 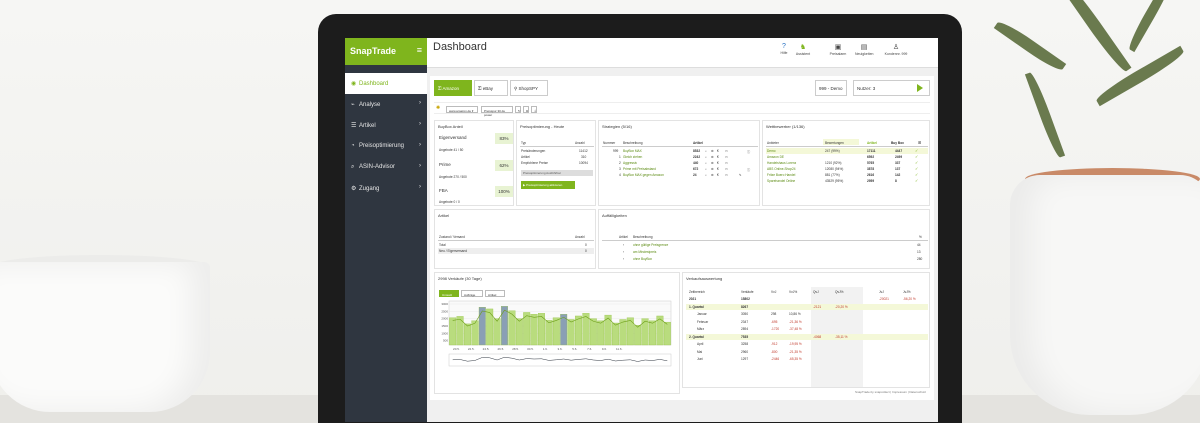 What do you see at coordinates (386, 146) in the screenshot?
I see `sidebar-item-preisoptimierung: ◔ Preisoptimierung ›` at bounding box center [386, 146].